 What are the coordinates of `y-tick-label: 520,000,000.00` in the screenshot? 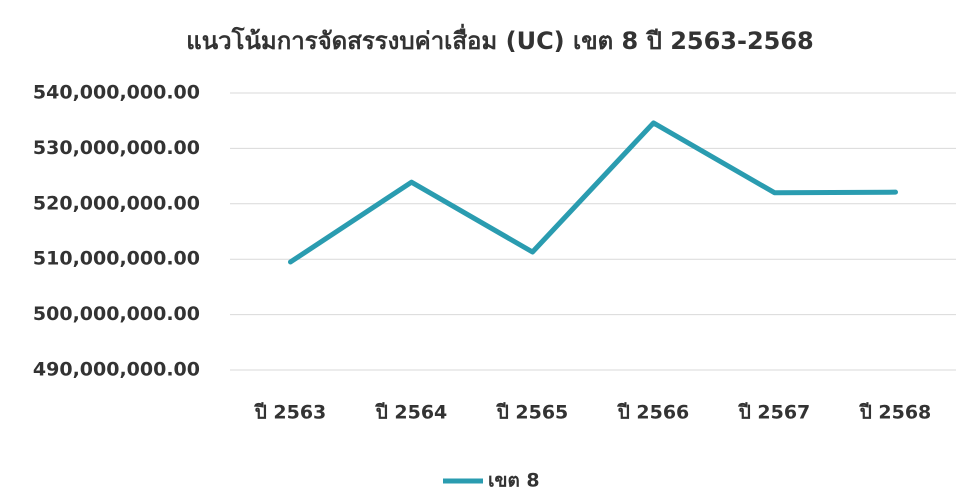 It's located at (116, 203).